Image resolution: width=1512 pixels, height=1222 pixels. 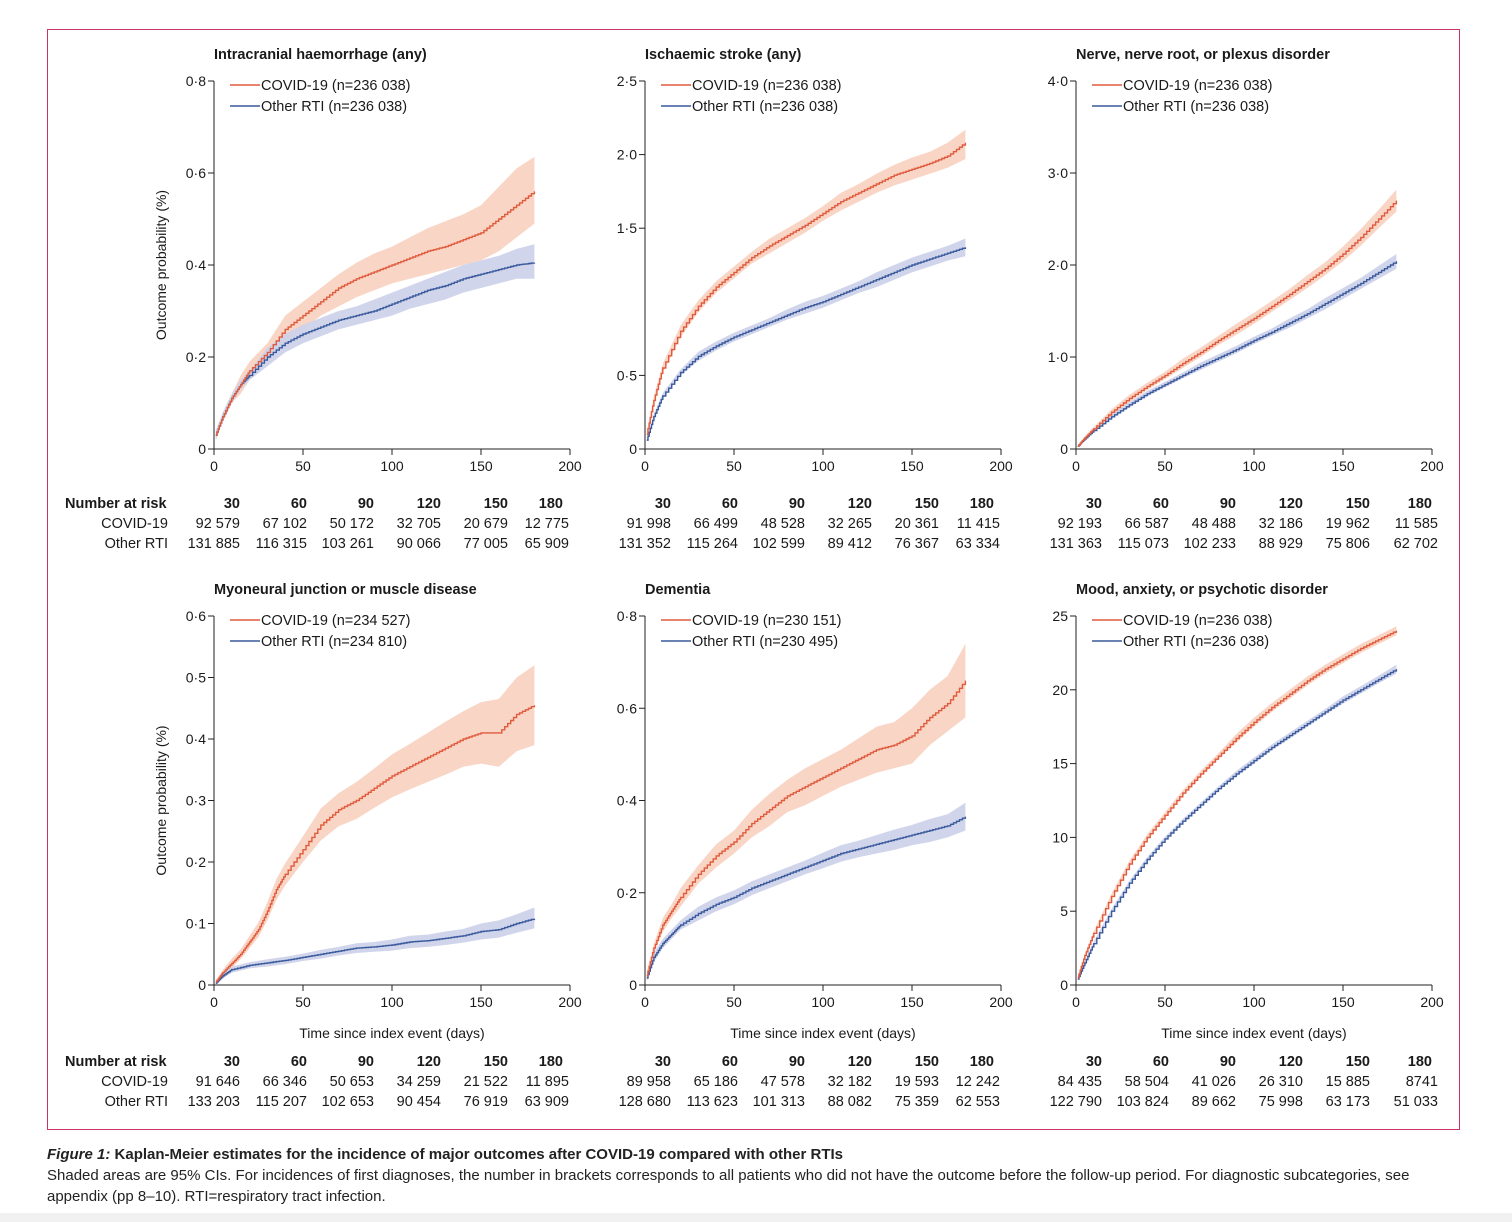 I want to click on risk-value-other: 131 885, so click(x=213, y=544).